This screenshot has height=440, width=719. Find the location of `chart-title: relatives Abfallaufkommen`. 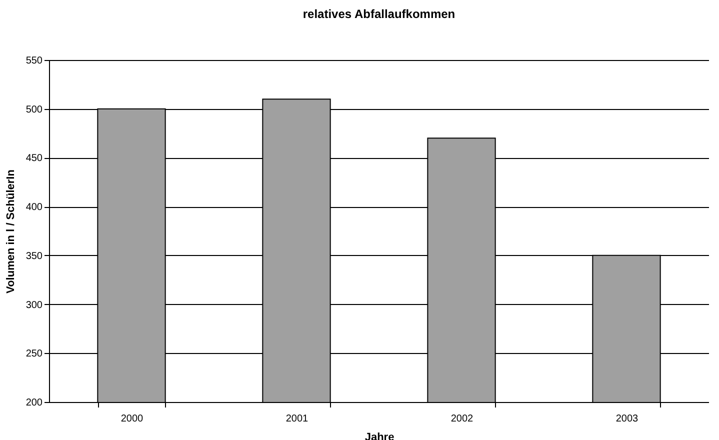

chart-title: relatives Abfallaufkommen is located at coordinates (379, 14).